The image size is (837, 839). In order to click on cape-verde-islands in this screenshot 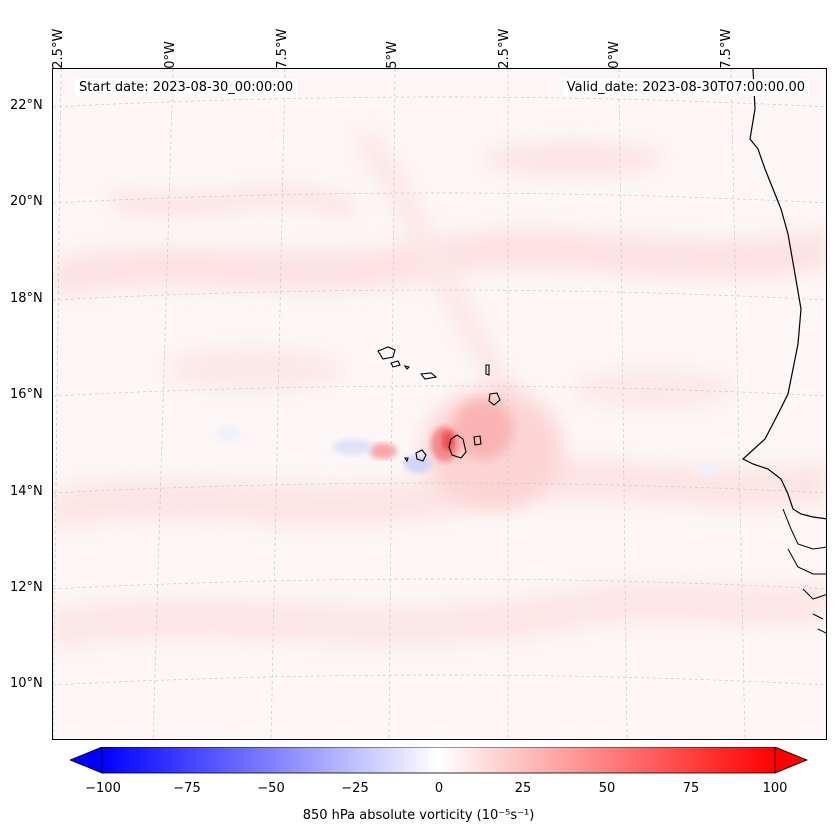, I will do `click(439, 404)`.